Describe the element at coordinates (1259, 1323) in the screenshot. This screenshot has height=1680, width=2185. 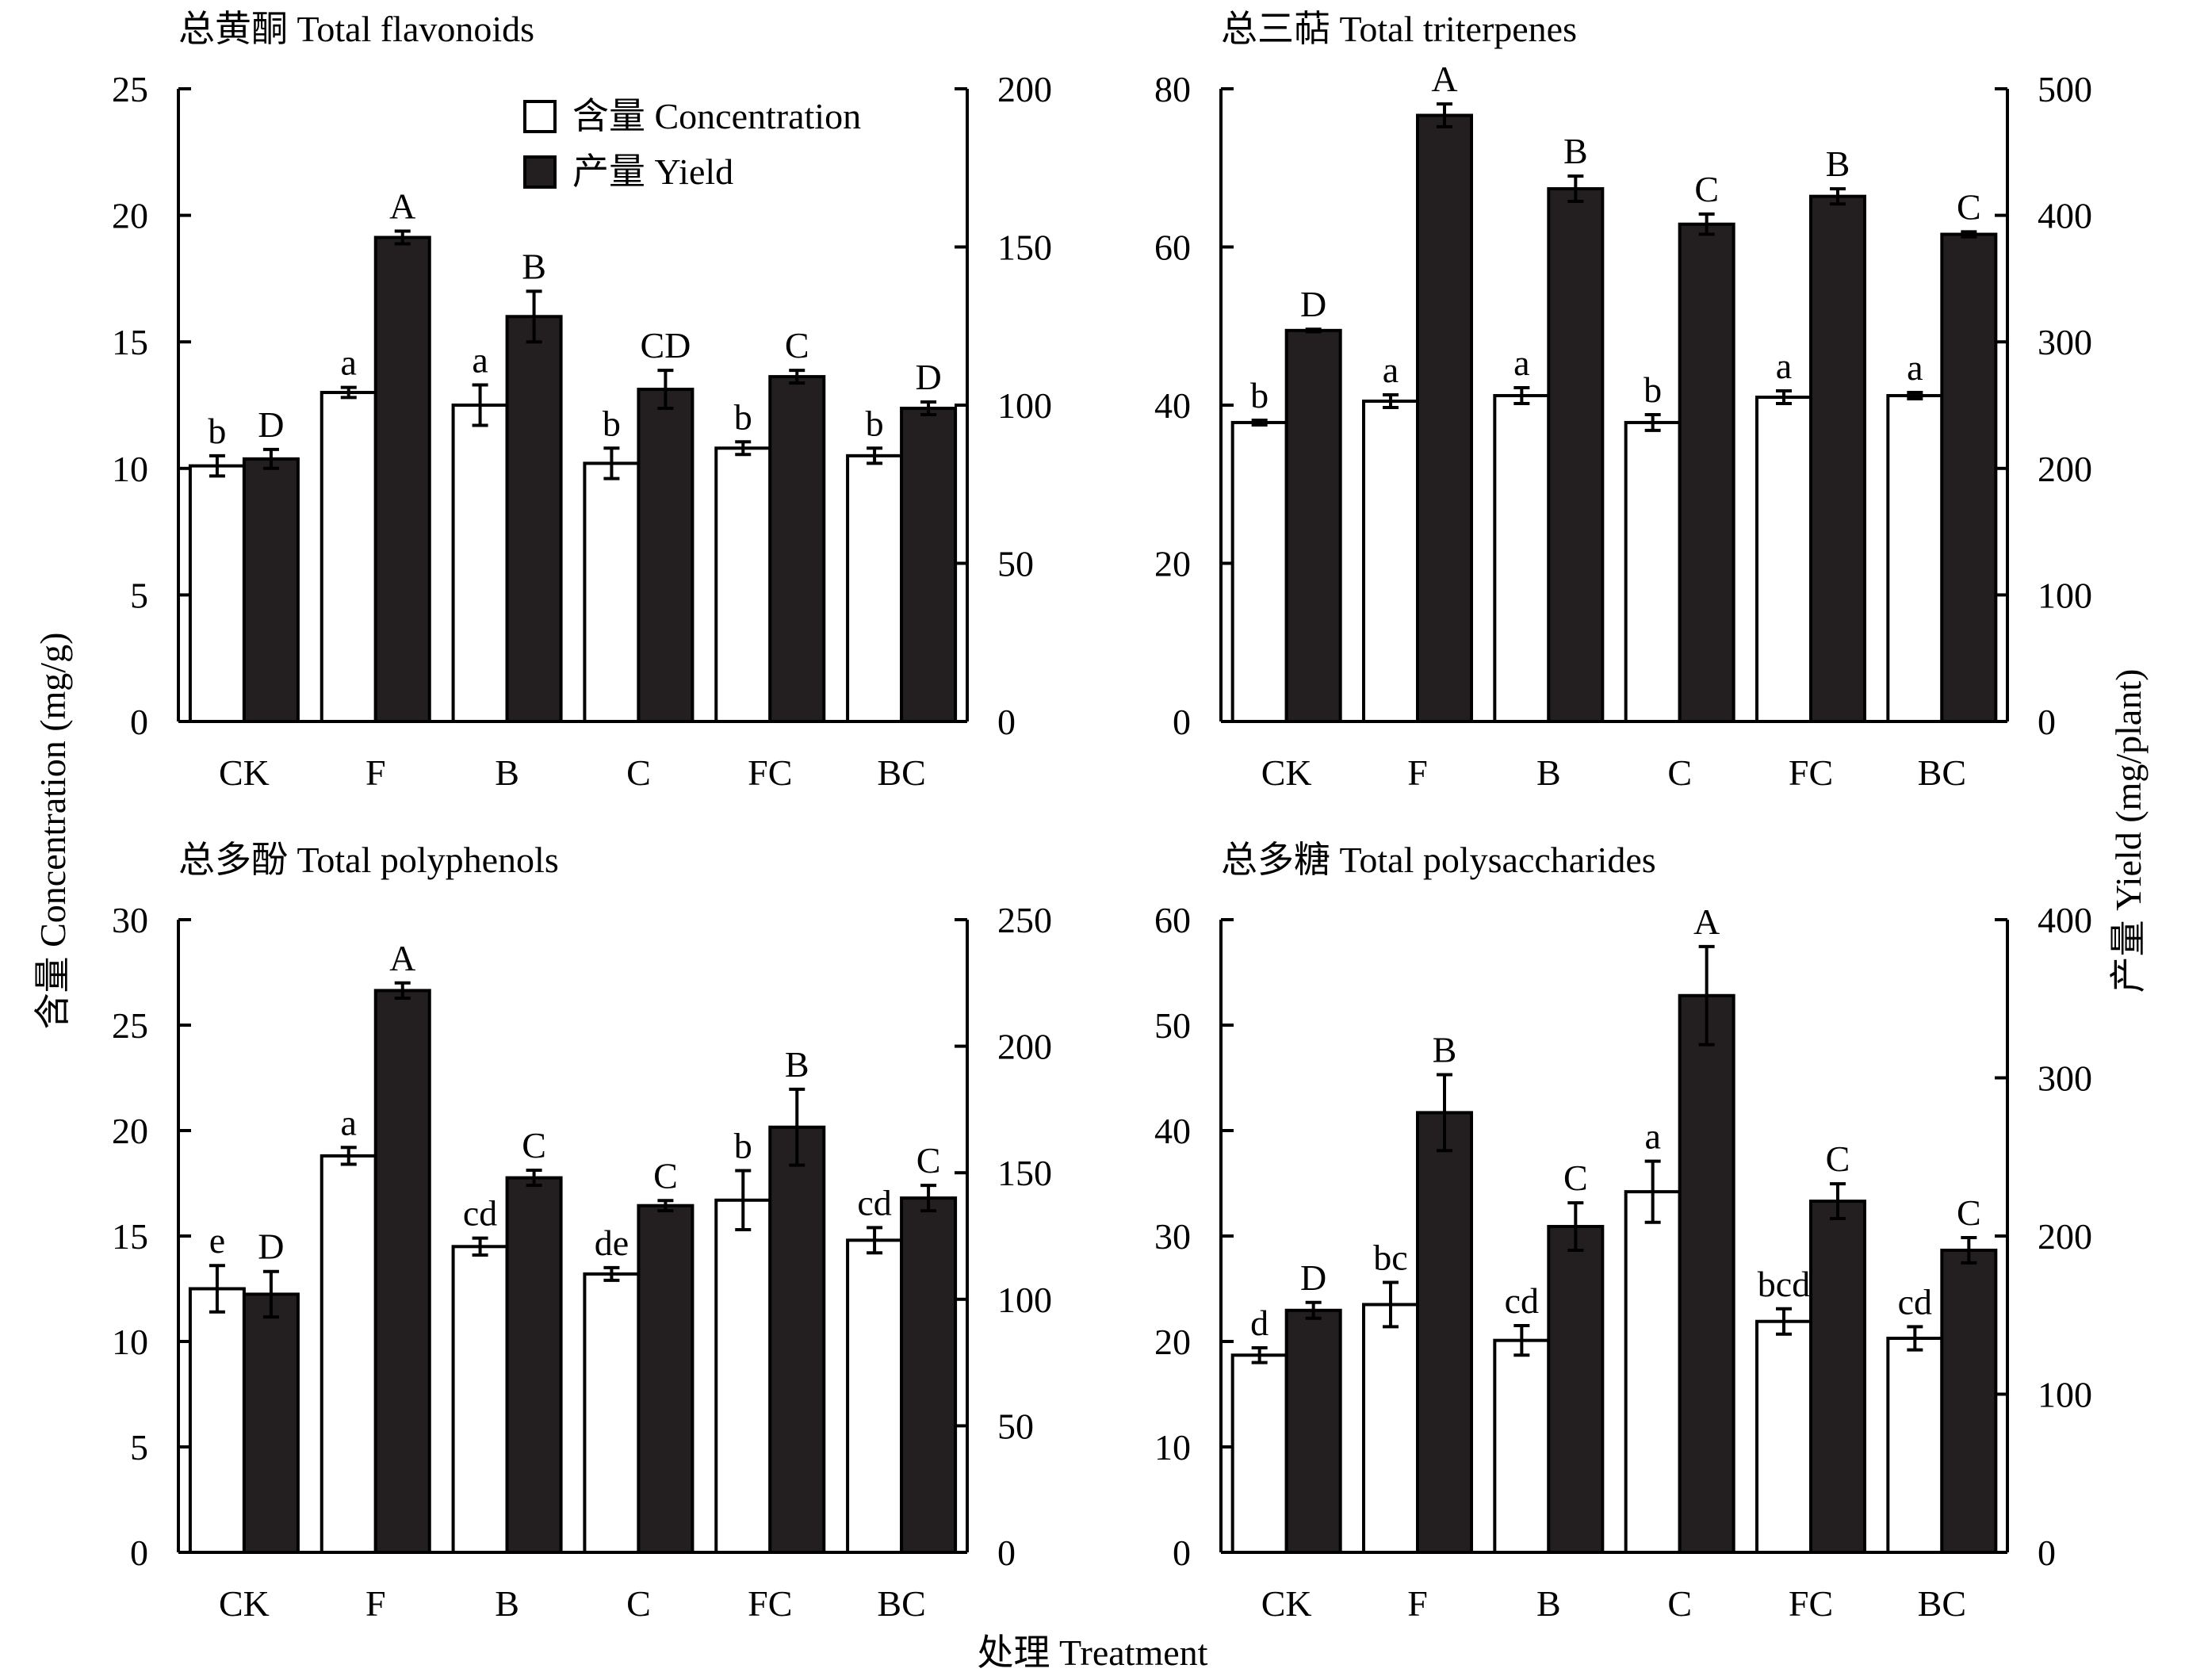
I see `significance-label-concentration: d` at that location.